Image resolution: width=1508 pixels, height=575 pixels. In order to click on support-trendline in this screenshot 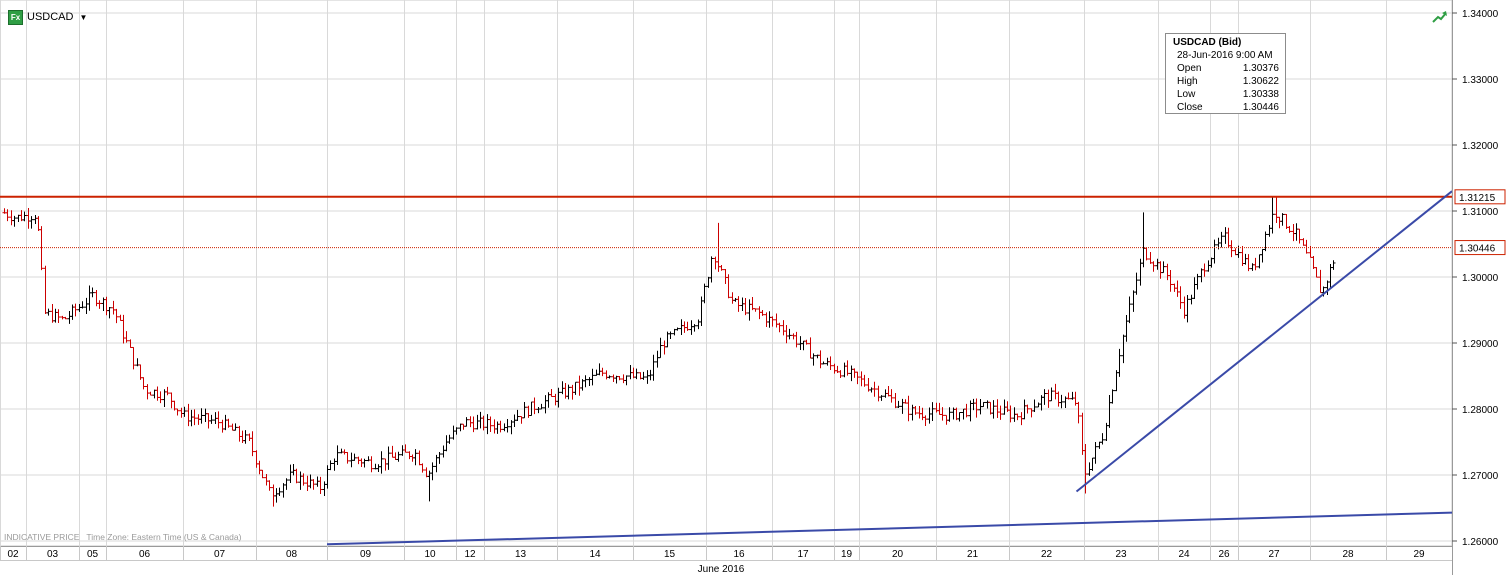, I will do `click(889, 528)`.